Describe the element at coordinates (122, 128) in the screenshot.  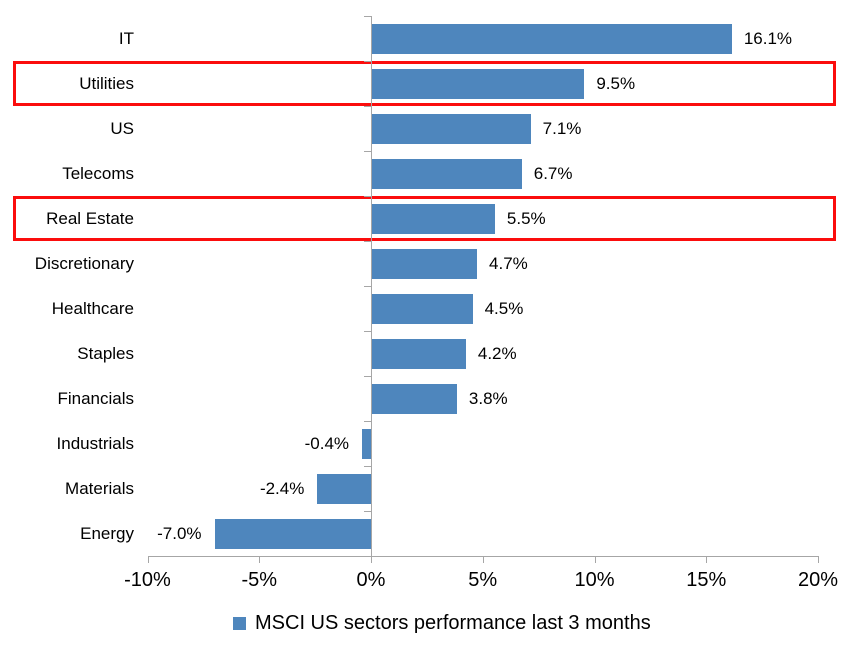
I see `category-label: US` at that location.